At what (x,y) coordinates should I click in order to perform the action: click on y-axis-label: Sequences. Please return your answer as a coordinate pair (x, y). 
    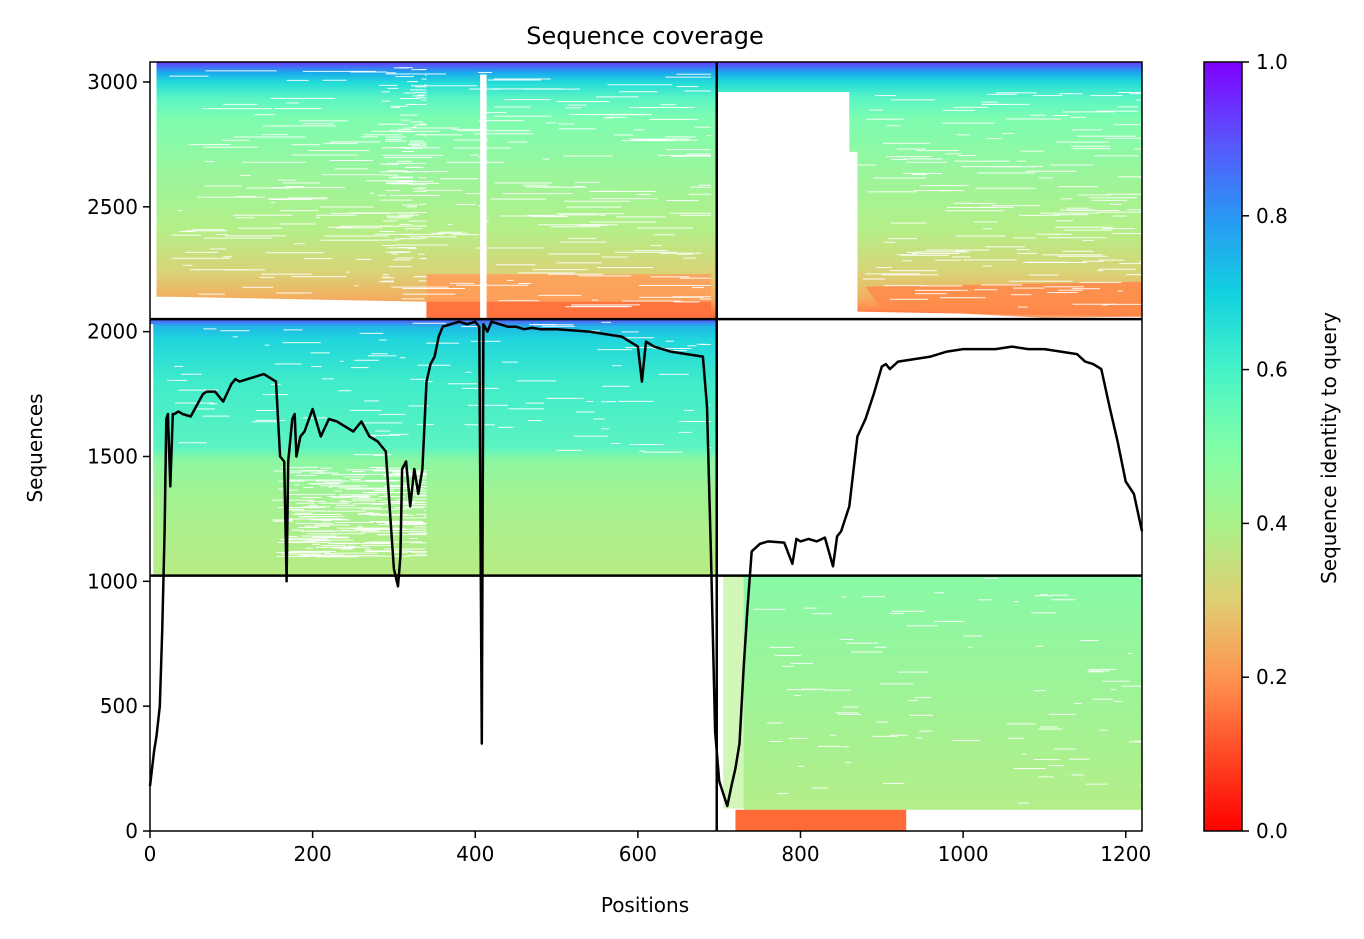
    Looking at the image, I should click on (35, 447).